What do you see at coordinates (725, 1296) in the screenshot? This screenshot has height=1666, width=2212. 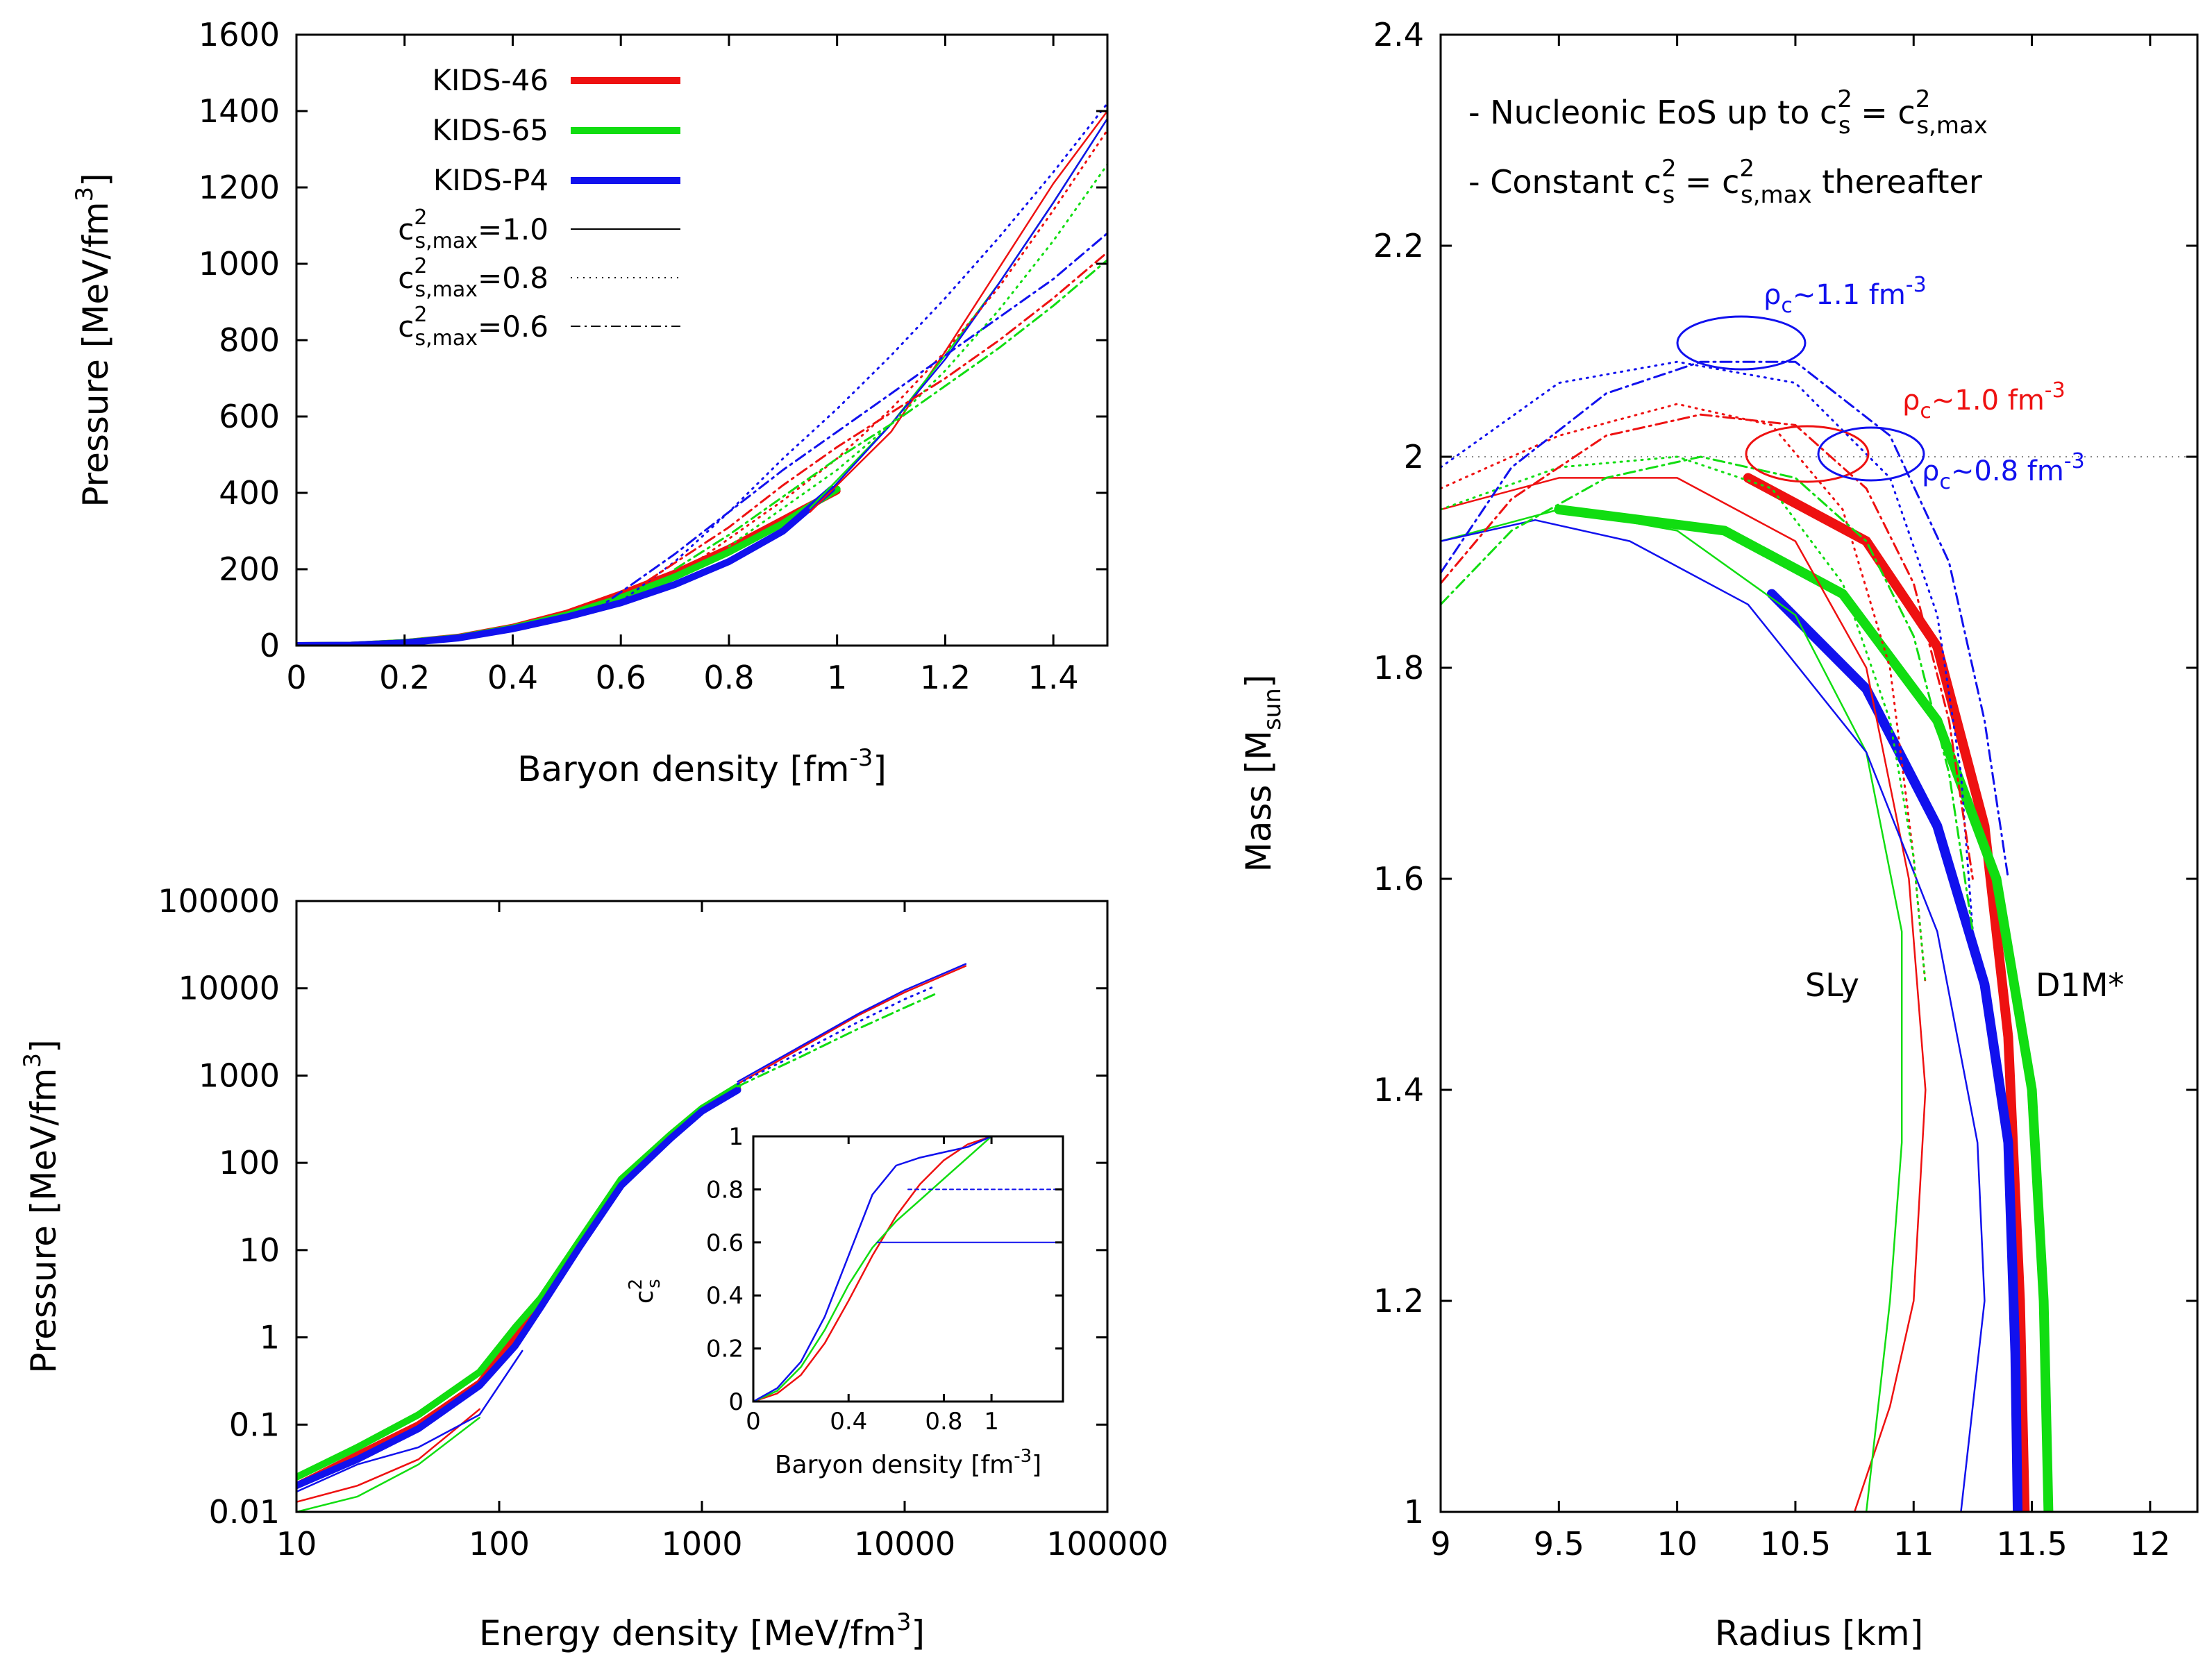 I see `y-tick-label: 0.4` at bounding box center [725, 1296].